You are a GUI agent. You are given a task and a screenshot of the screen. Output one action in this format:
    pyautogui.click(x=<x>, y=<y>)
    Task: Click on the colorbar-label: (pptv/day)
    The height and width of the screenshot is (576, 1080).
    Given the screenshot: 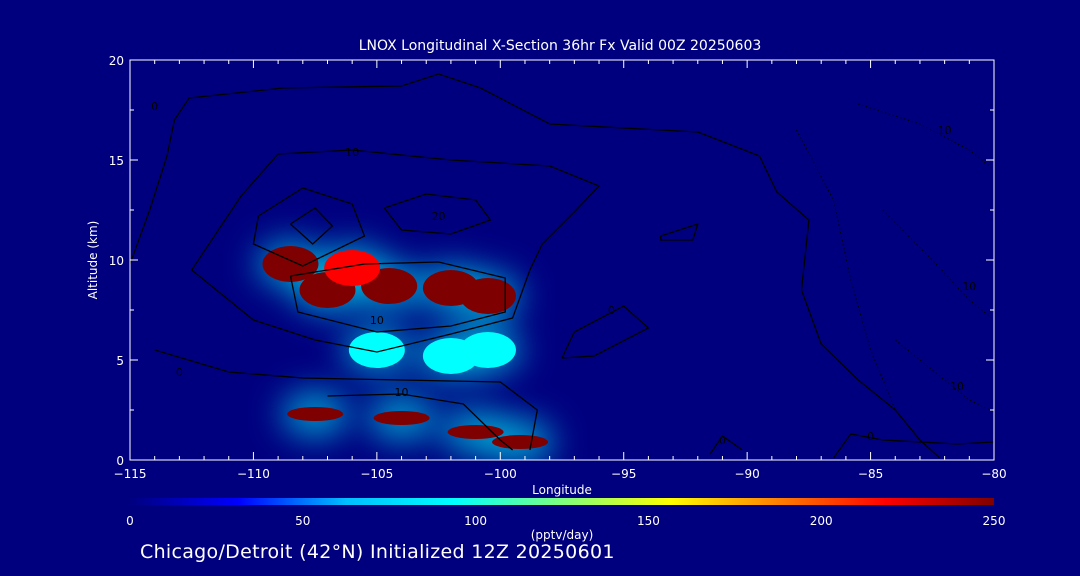 What is the action you would take?
    pyautogui.click(x=562, y=535)
    